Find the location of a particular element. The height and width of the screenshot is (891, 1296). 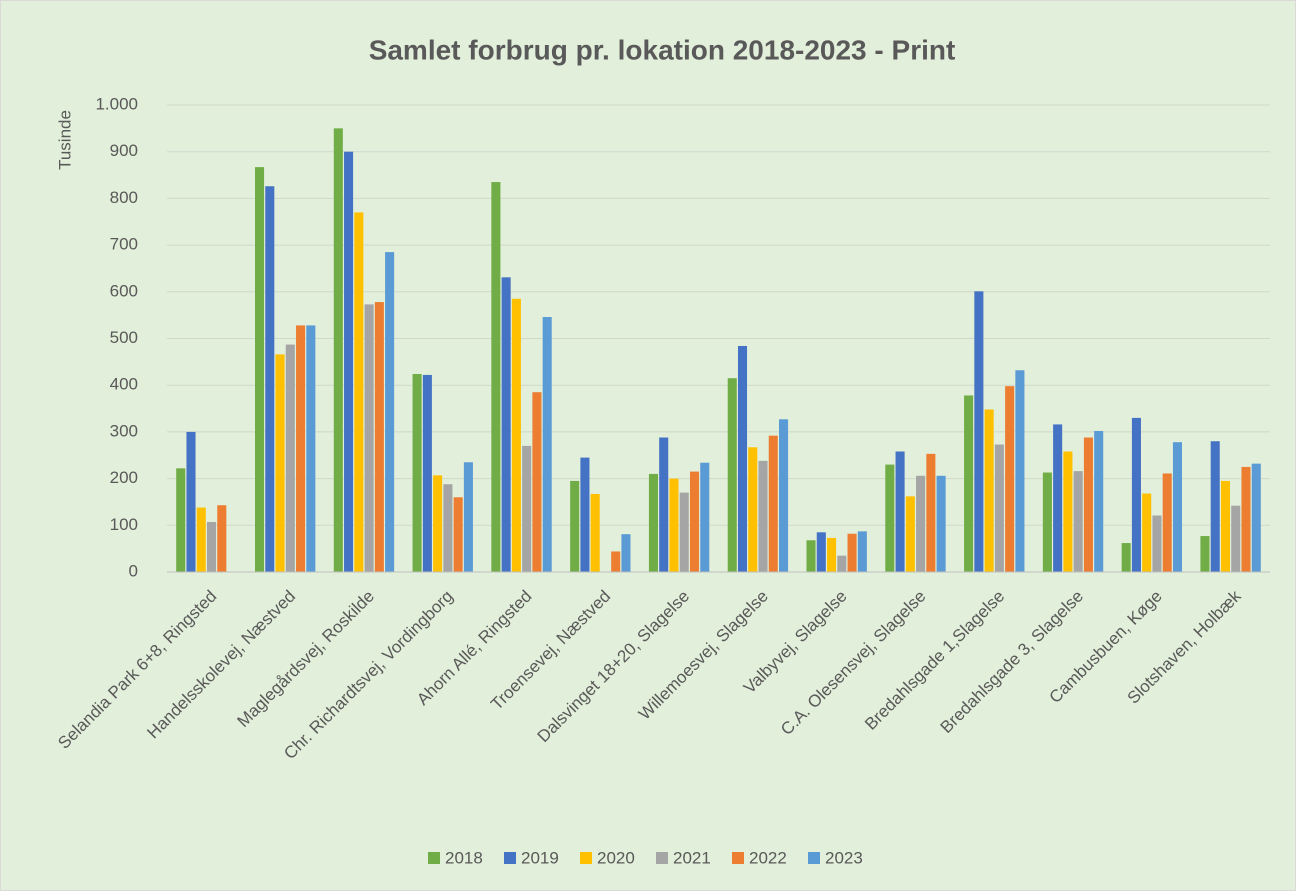

legend-label: 2019 is located at coordinates (540, 857).